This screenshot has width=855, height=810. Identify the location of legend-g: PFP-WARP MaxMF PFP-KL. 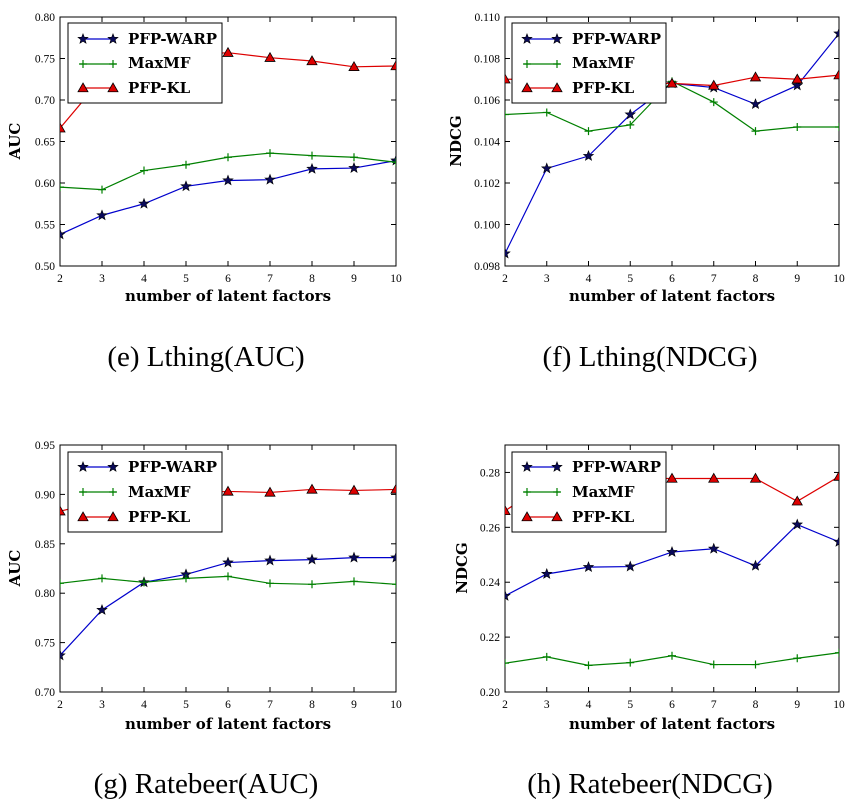
(145, 492).